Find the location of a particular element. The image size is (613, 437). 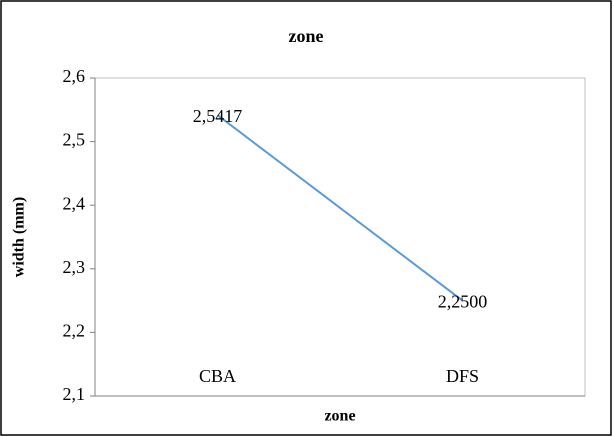

y-tick-label: 2,6 is located at coordinates (74, 76).